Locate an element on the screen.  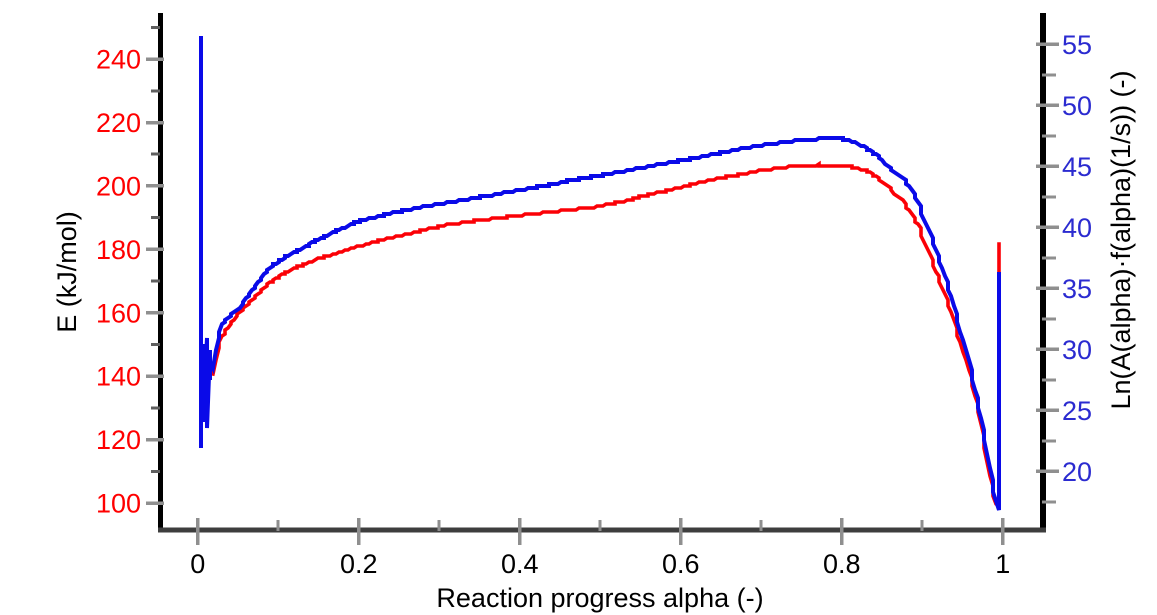
x-axis-tick-label: 0.6 is located at coordinates (681, 564).